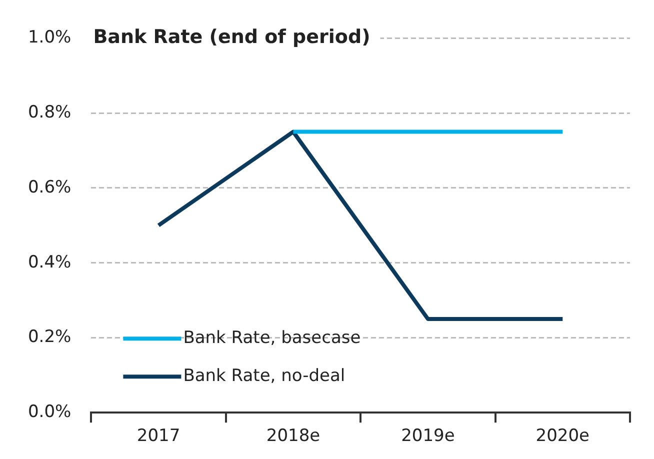 The width and height of the screenshot is (654, 459). What do you see at coordinates (264, 376) in the screenshot?
I see `legend-label: Bank Rate, no-deal` at bounding box center [264, 376].